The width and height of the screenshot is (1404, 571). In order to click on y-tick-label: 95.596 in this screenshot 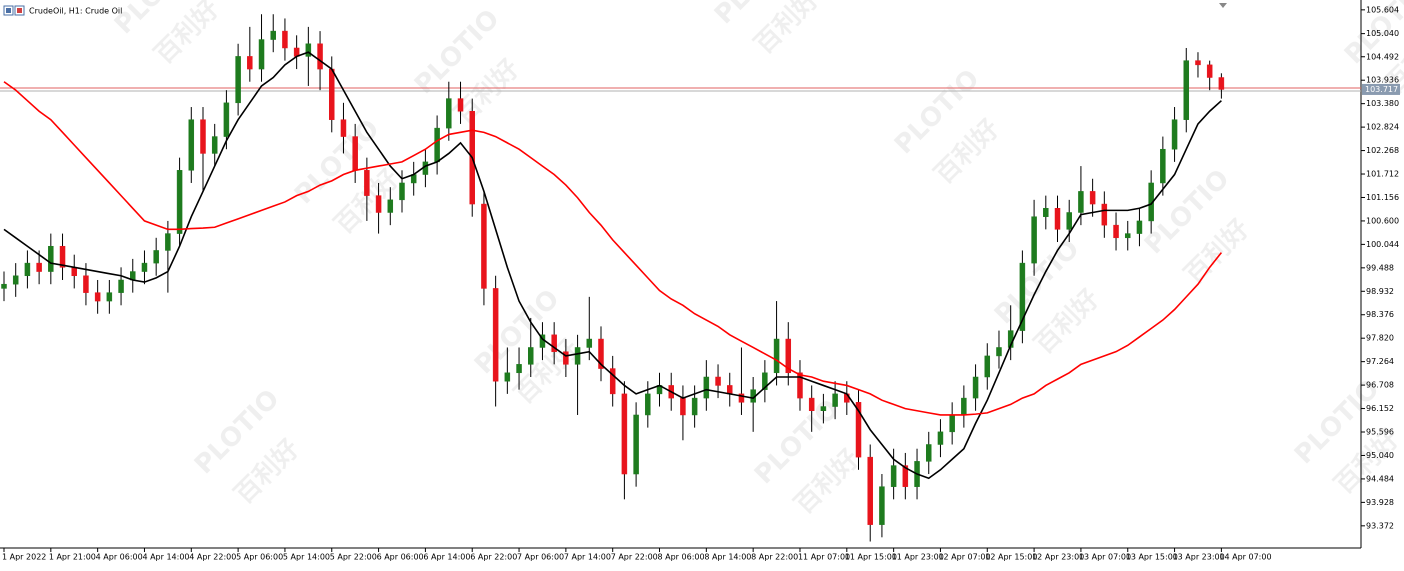, I will do `click(1380, 432)`.